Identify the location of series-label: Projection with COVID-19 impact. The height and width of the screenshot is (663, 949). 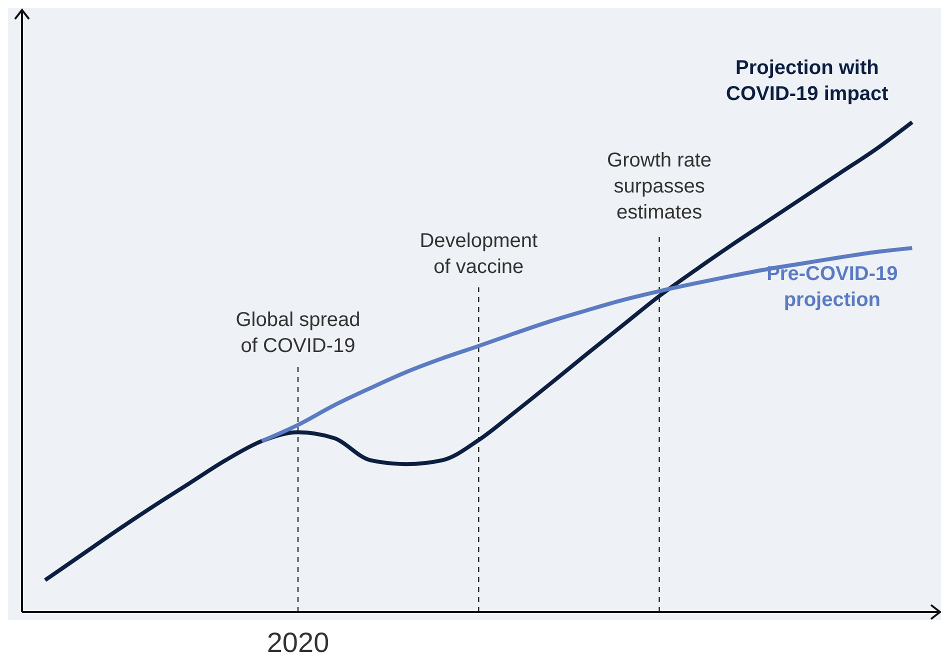
(807, 81).